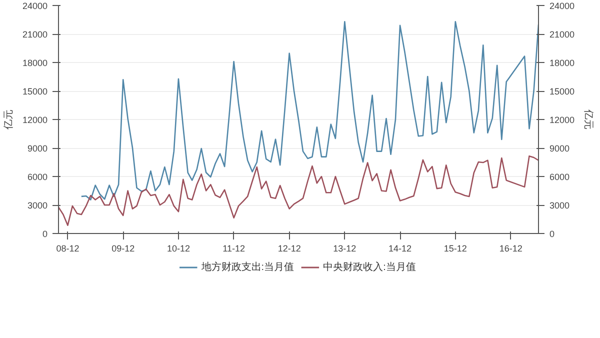 The width and height of the screenshot is (600, 338). What do you see at coordinates (400, 249) in the screenshot?
I see `x-tick-label: 14-12` at bounding box center [400, 249].